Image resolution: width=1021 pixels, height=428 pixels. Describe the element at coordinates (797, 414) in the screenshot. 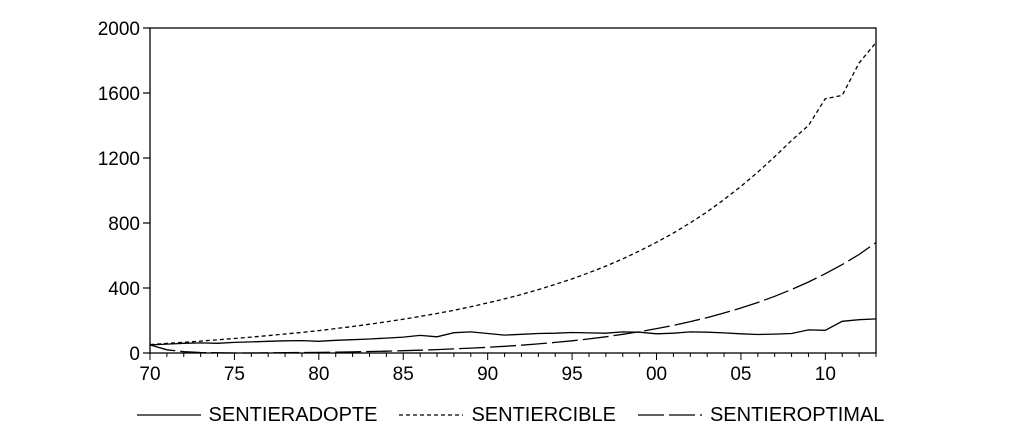

I see `legend-label-sentieroptimal: SENTIEROPTIMAL` at that location.